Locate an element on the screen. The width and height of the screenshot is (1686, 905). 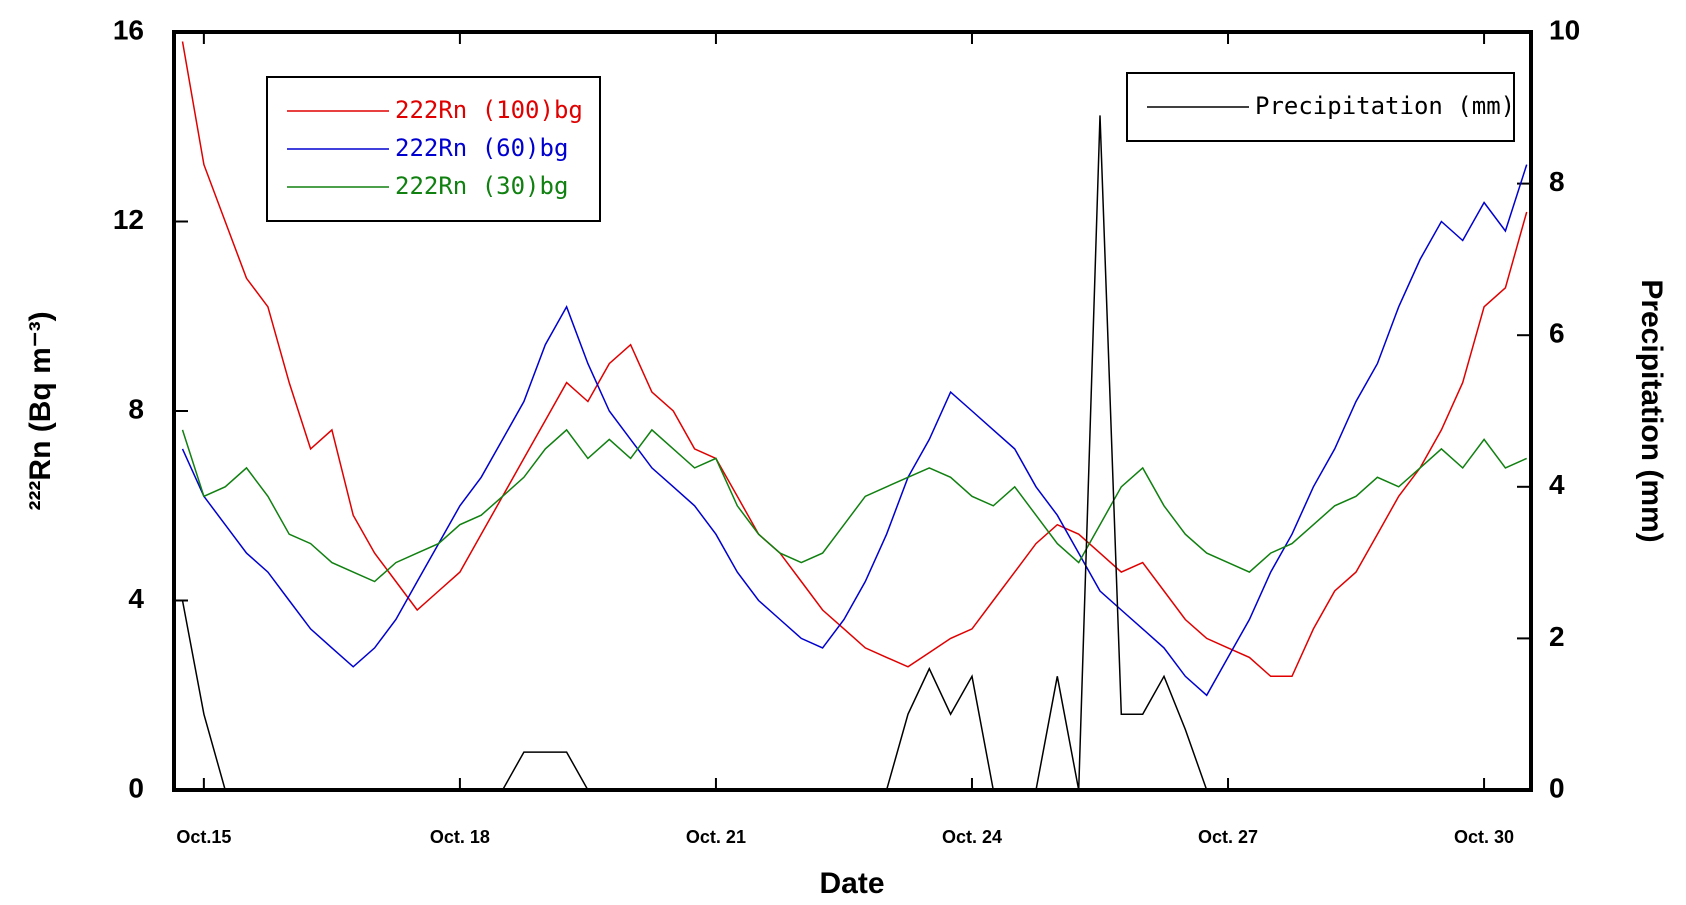
data-line is located at coordinates (854, 505).